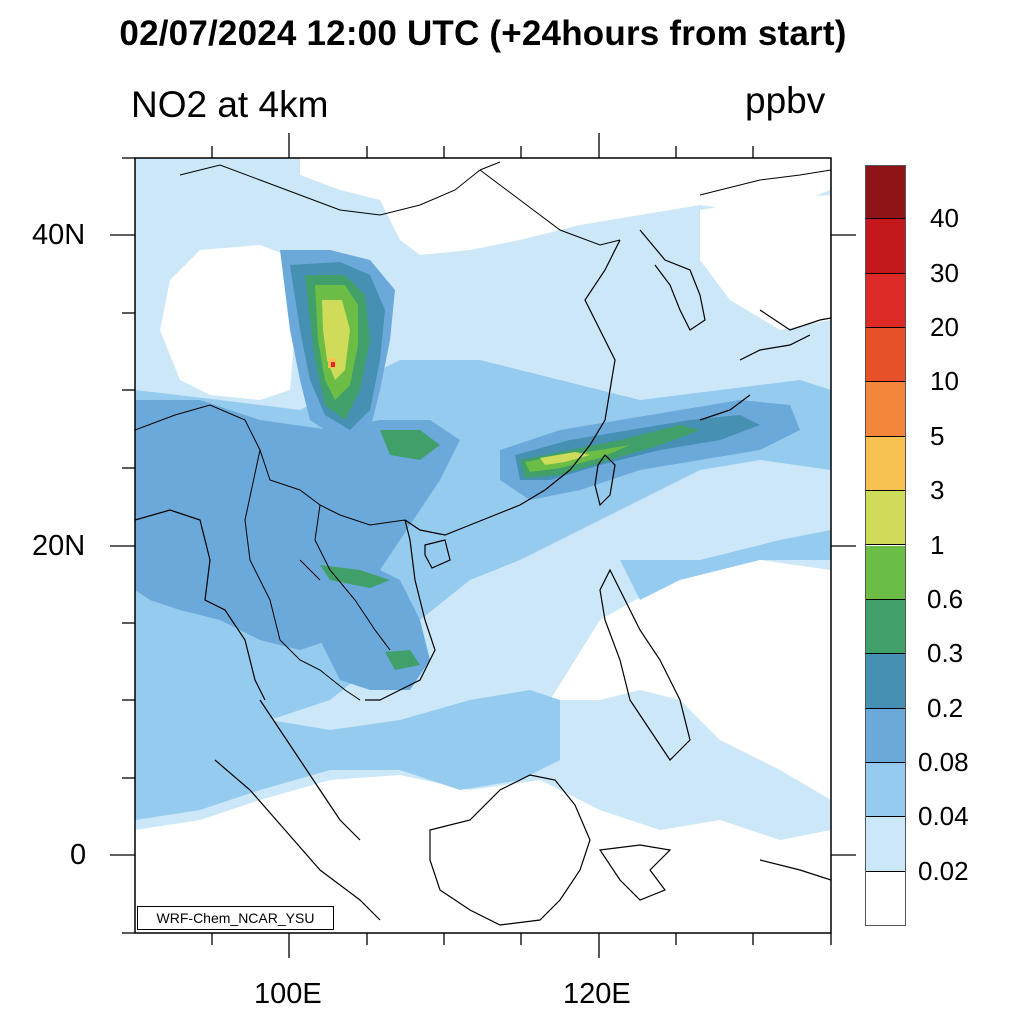 The image size is (1024, 1024). Describe the element at coordinates (355, 576) in the screenshot. I see `field-green-laos` at that location.